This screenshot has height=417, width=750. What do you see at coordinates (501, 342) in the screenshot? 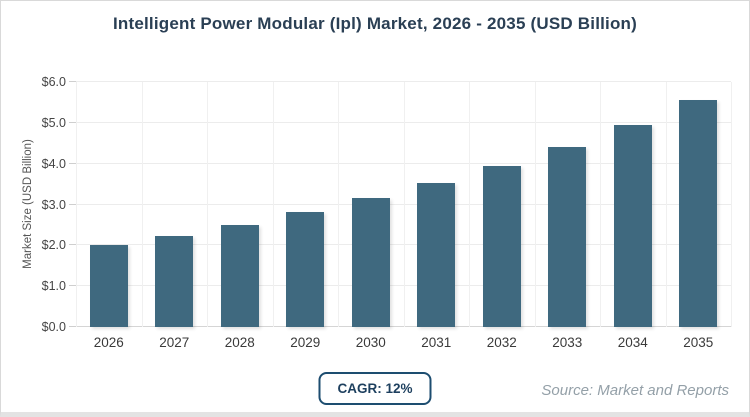
I see `x-tick-label-2032: 2032` at bounding box center [501, 342].